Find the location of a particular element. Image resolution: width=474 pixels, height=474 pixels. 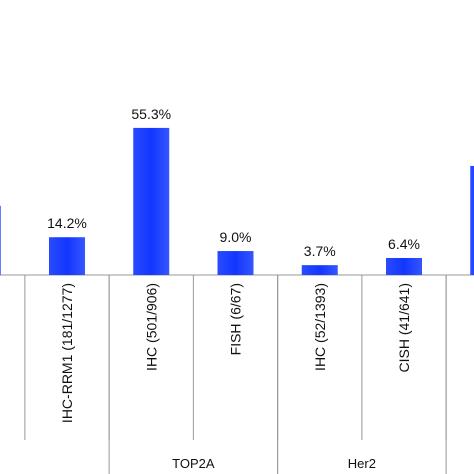

value-label: 14.2% is located at coordinates (67, 223).